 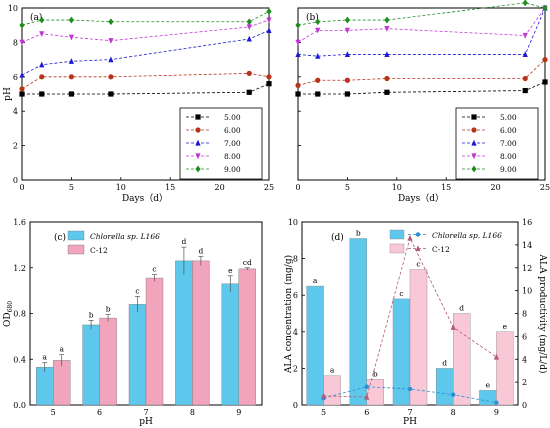 What do you see at coordinates (15, 77) in the screenshot?
I see `y-tick-label: 6` at bounding box center [15, 77].